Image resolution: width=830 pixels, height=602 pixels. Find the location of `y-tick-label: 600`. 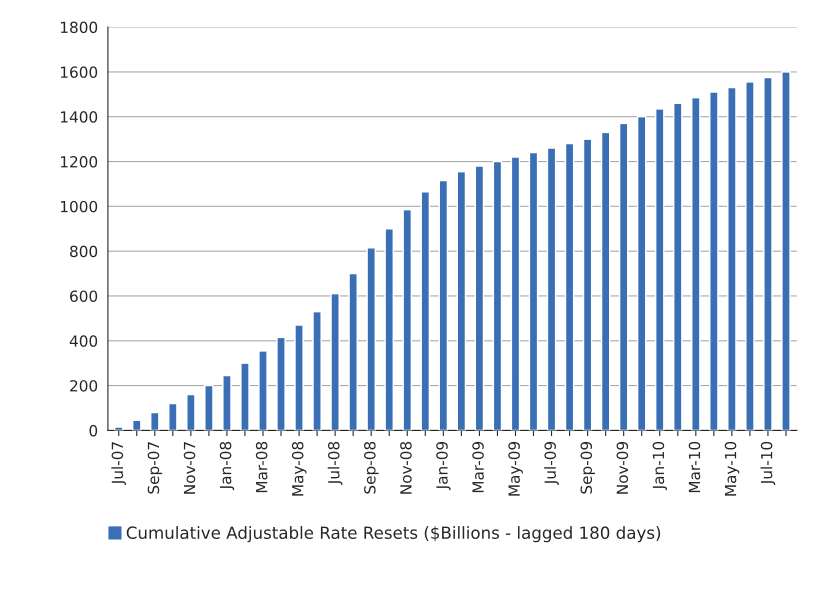

y-tick-label: 600 is located at coordinates (84, 296).